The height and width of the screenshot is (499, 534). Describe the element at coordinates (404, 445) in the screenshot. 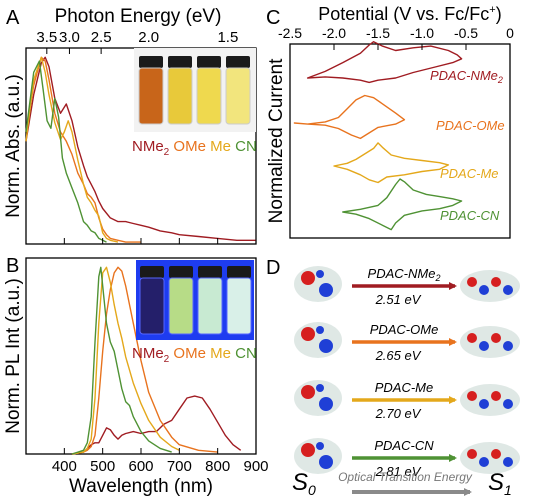

I see `transition-name: PDAC-CN` at that location.